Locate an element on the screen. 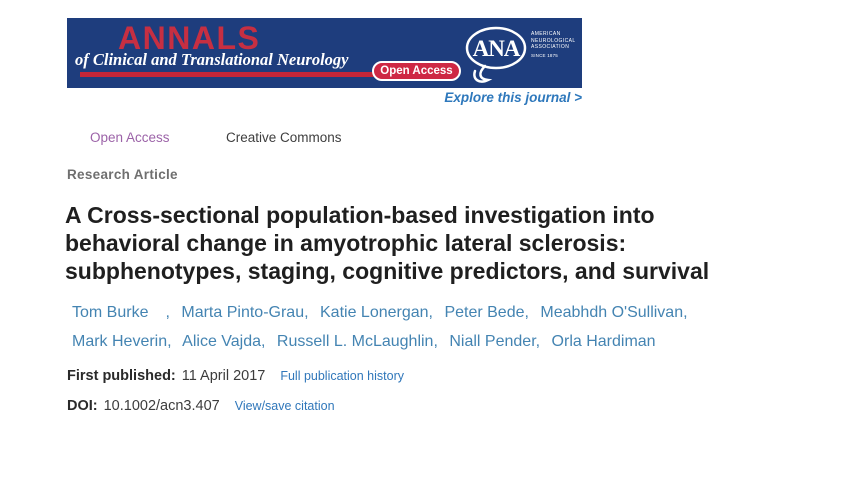 Image resolution: width=866 pixels, height=486 pixels. author-link: Russell L. McLaughlin is located at coordinates (355, 341).